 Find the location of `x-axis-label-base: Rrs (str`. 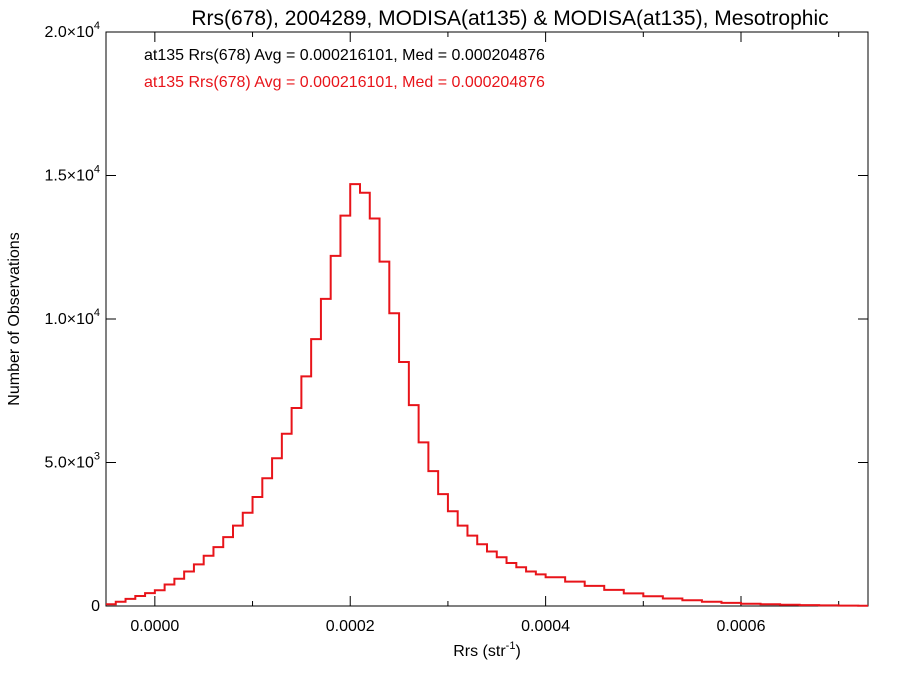

x-axis-label-base: Rrs (str is located at coordinates (479, 651).